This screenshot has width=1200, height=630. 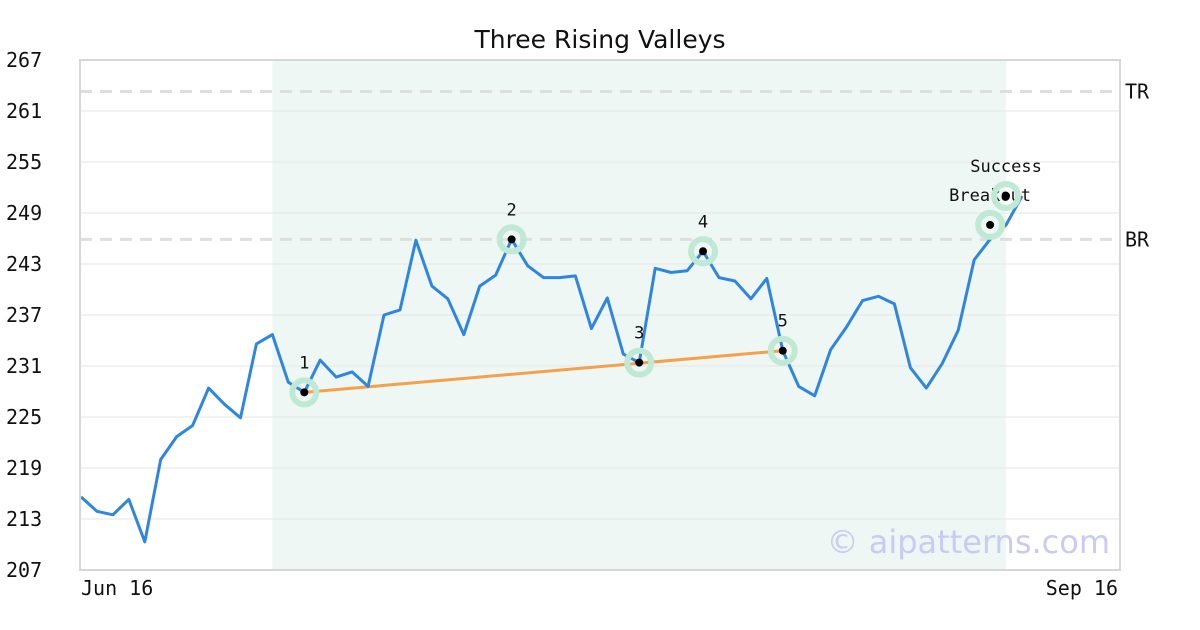 I want to click on y-tick-label: 267, so click(x=24, y=60).